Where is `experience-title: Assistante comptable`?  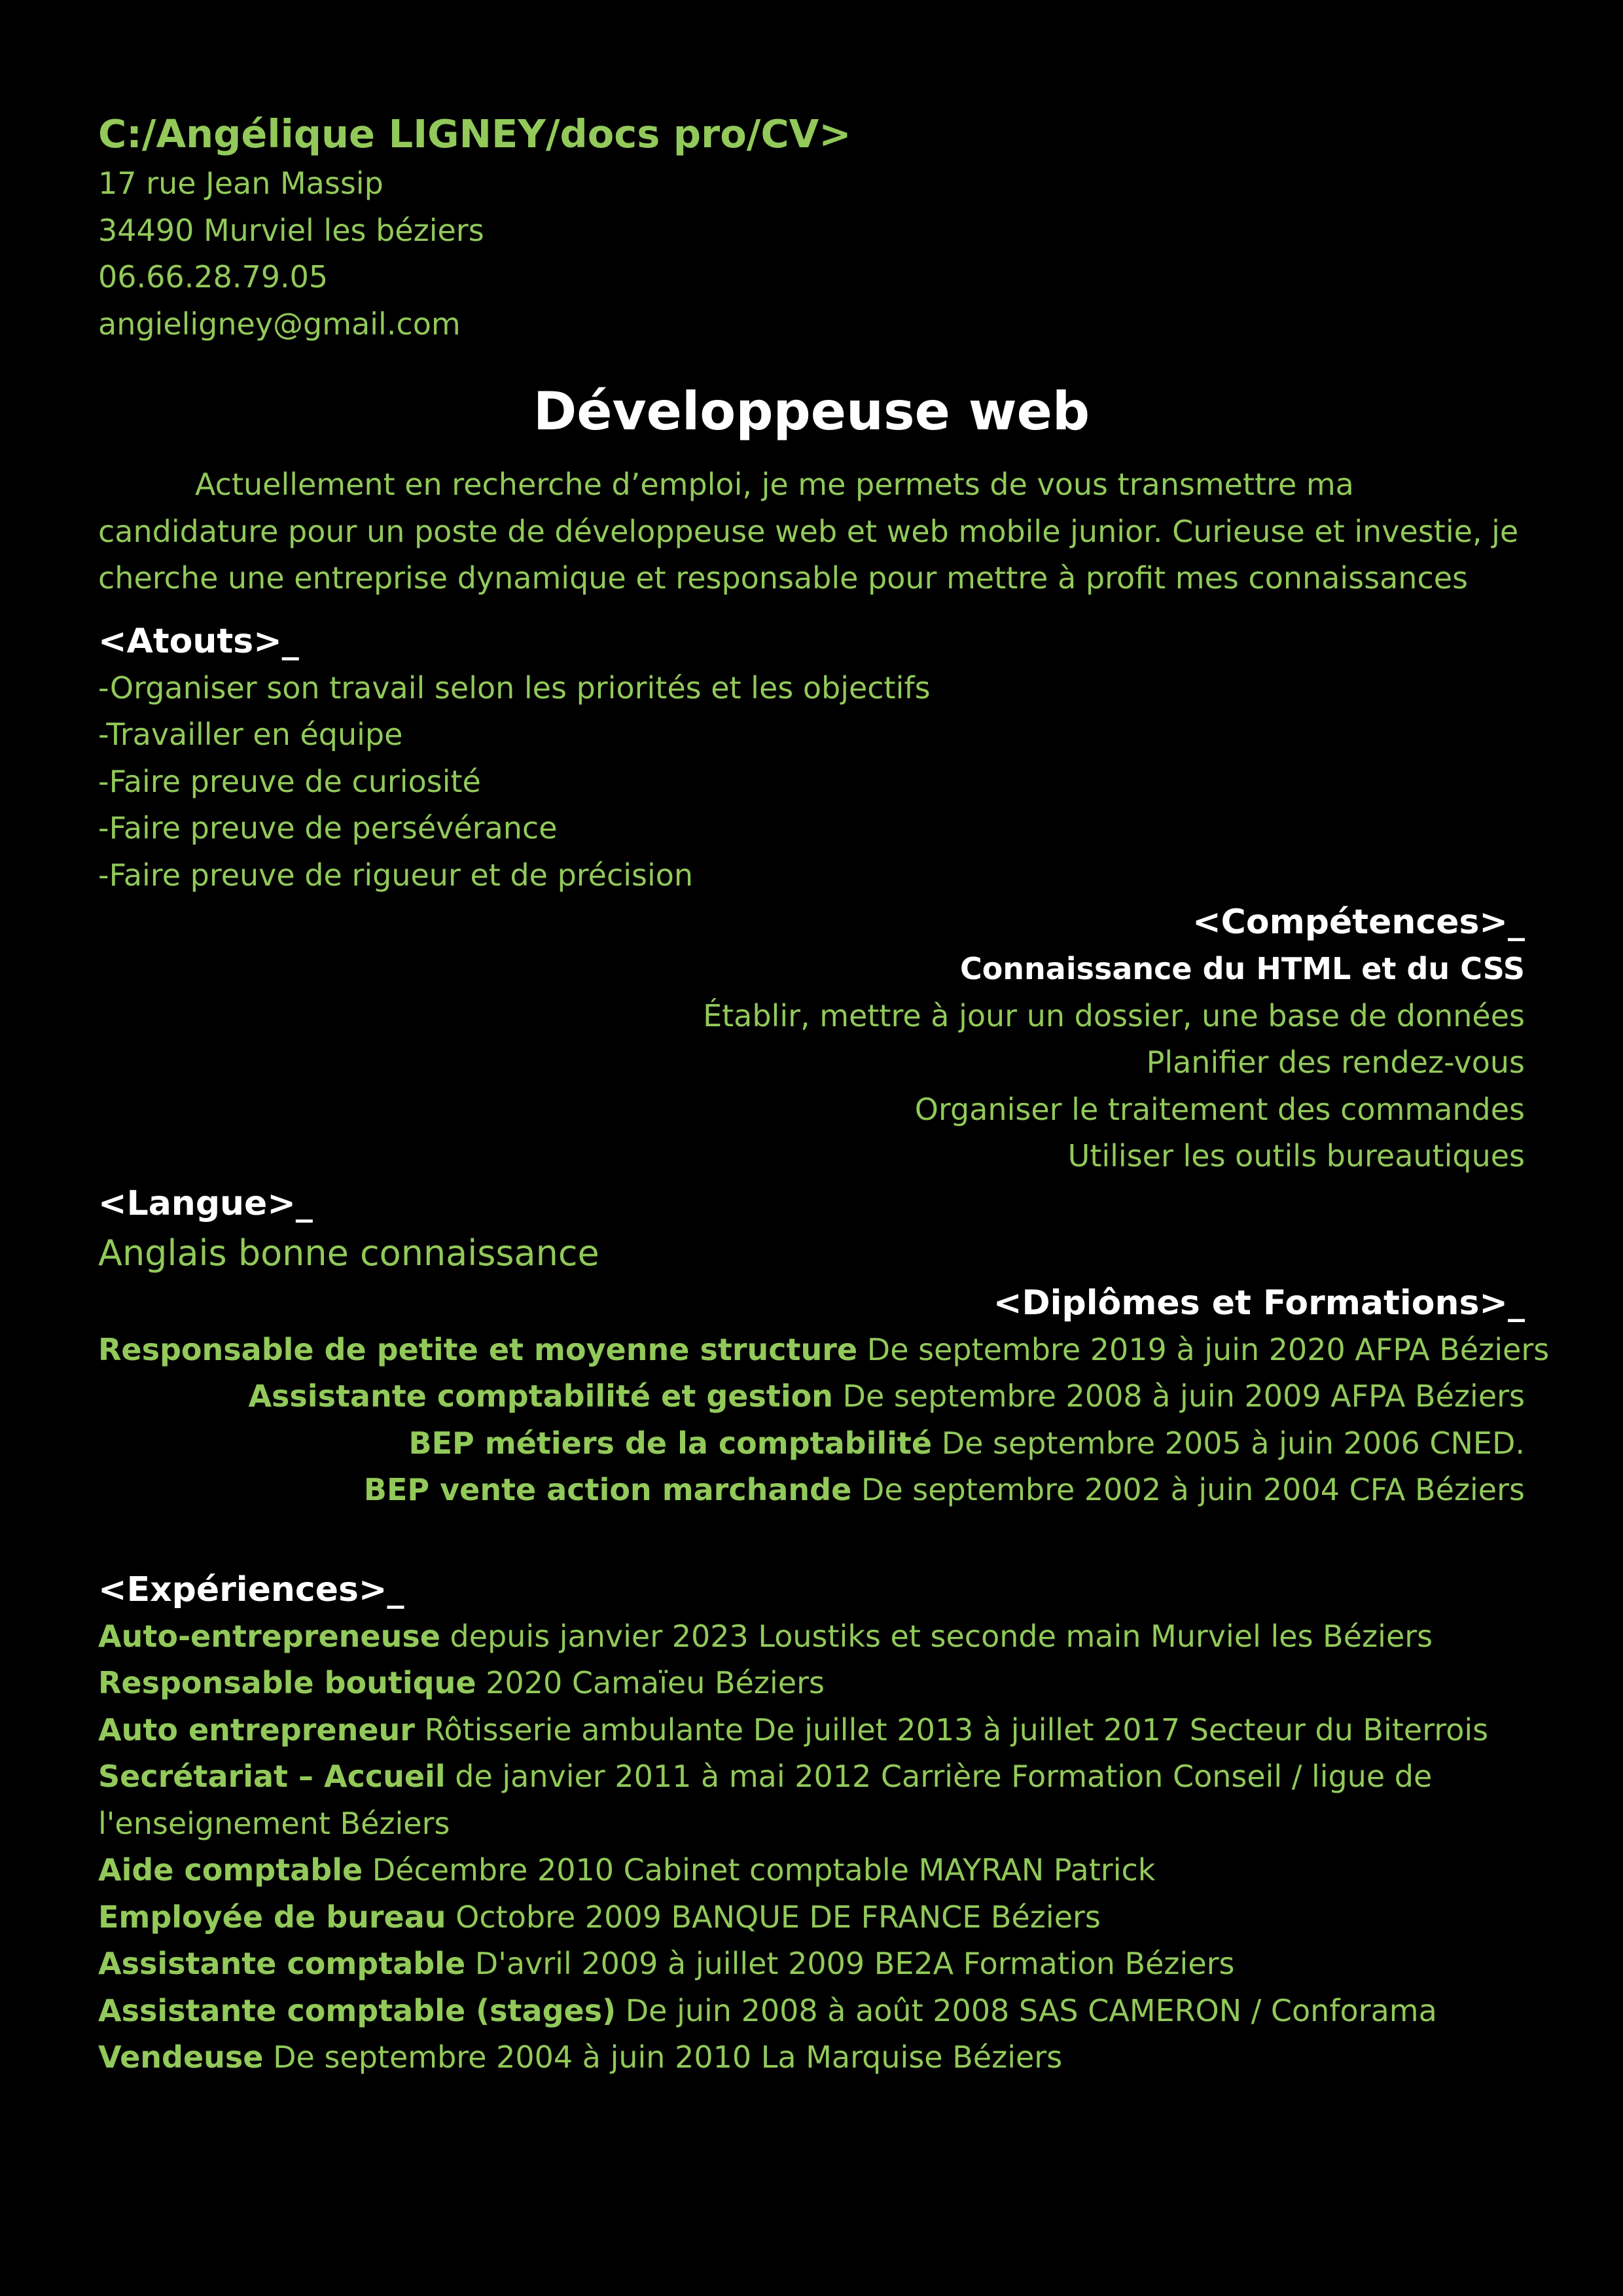 experience-title: Assistante comptable is located at coordinates (282, 1963).